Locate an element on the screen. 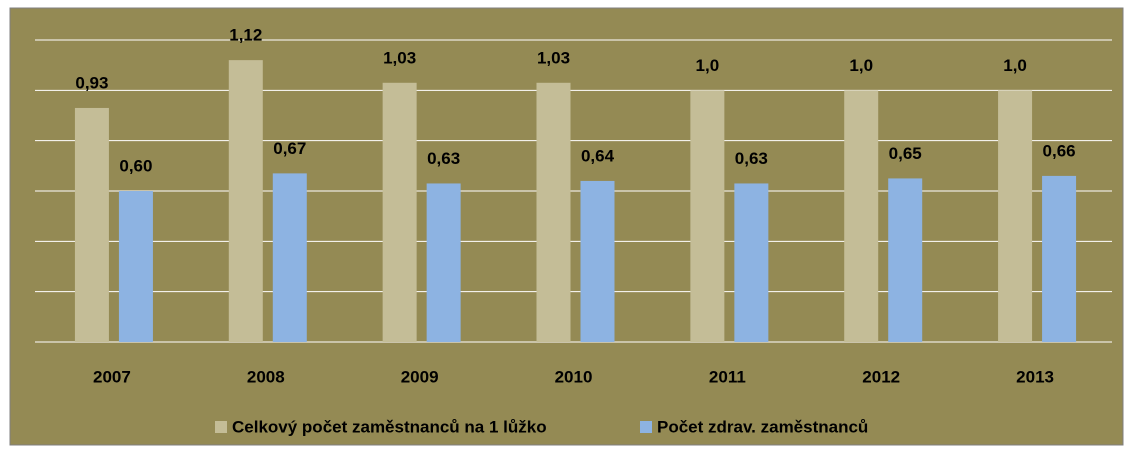 Image resolution: width=1134 pixels, height=455 pixels. data-label: 0,66 is located at coordinates (1059, 150).